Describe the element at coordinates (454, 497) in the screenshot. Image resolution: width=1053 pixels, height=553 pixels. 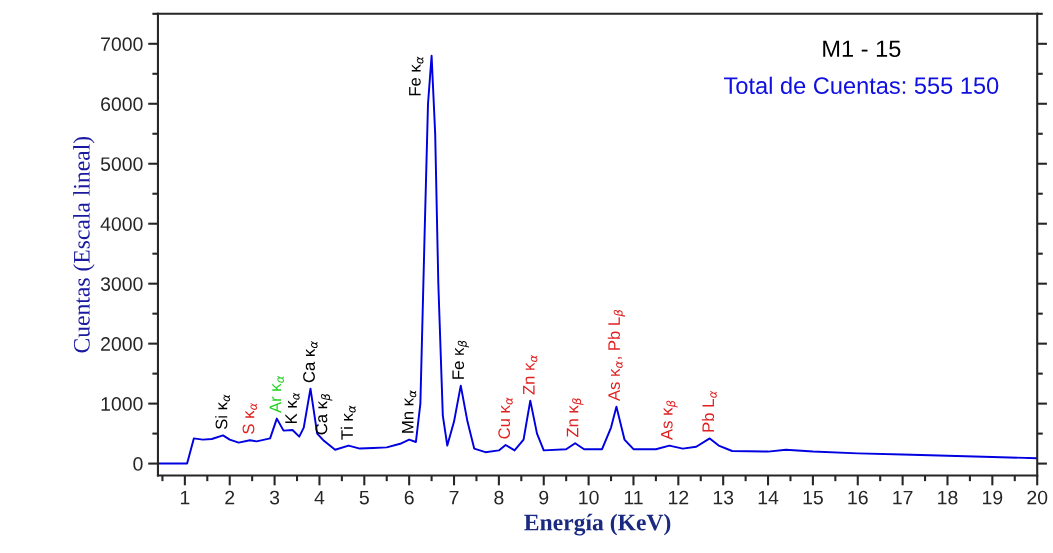
I see `x-tick-label: 7` at that location.